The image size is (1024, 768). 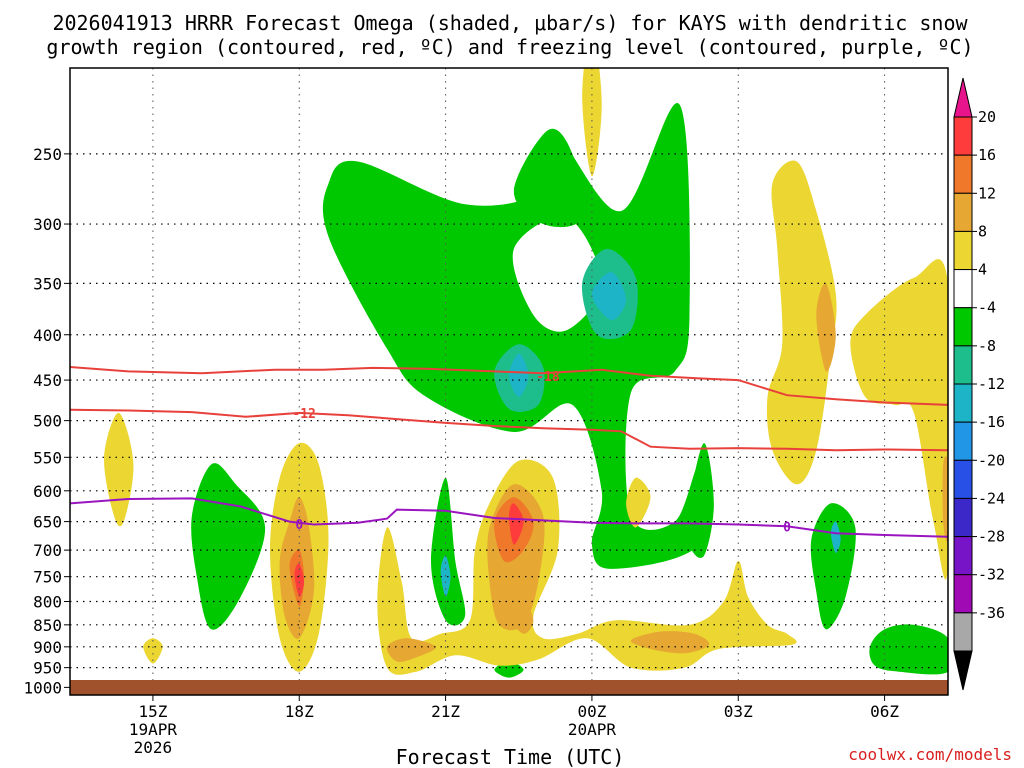 What do you see at coordinates (963, 670) in the screenshot?
I see `colorbar-bottom-arrow` at bounding box center [963, 670].